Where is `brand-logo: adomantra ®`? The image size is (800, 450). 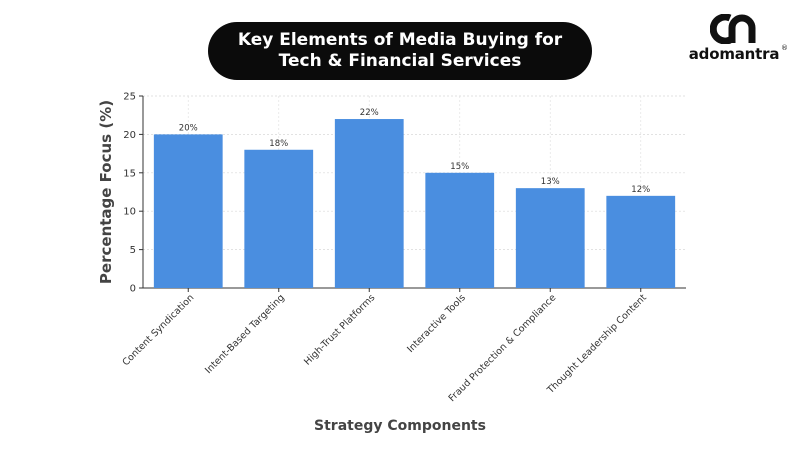 brand-logo: adomantra ® is located at coordinates (736, 39).